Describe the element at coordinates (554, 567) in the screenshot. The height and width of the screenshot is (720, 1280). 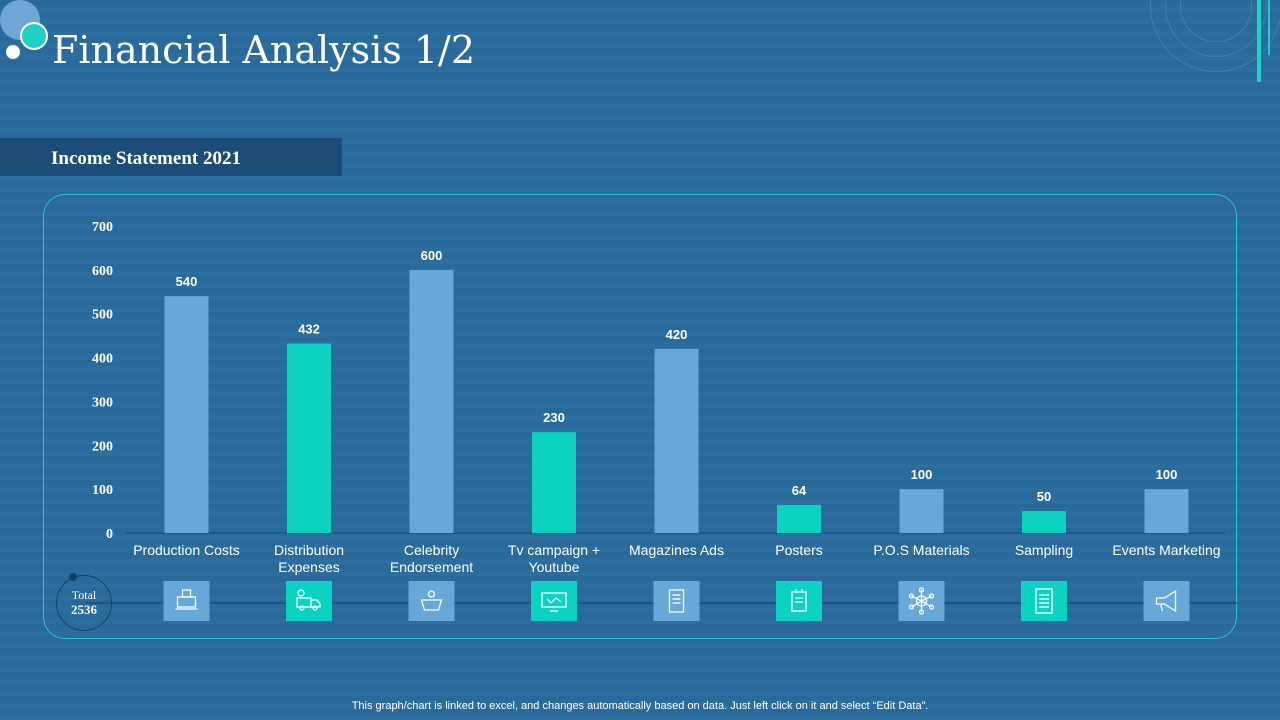
I see `category-label: Youtube` at that location.